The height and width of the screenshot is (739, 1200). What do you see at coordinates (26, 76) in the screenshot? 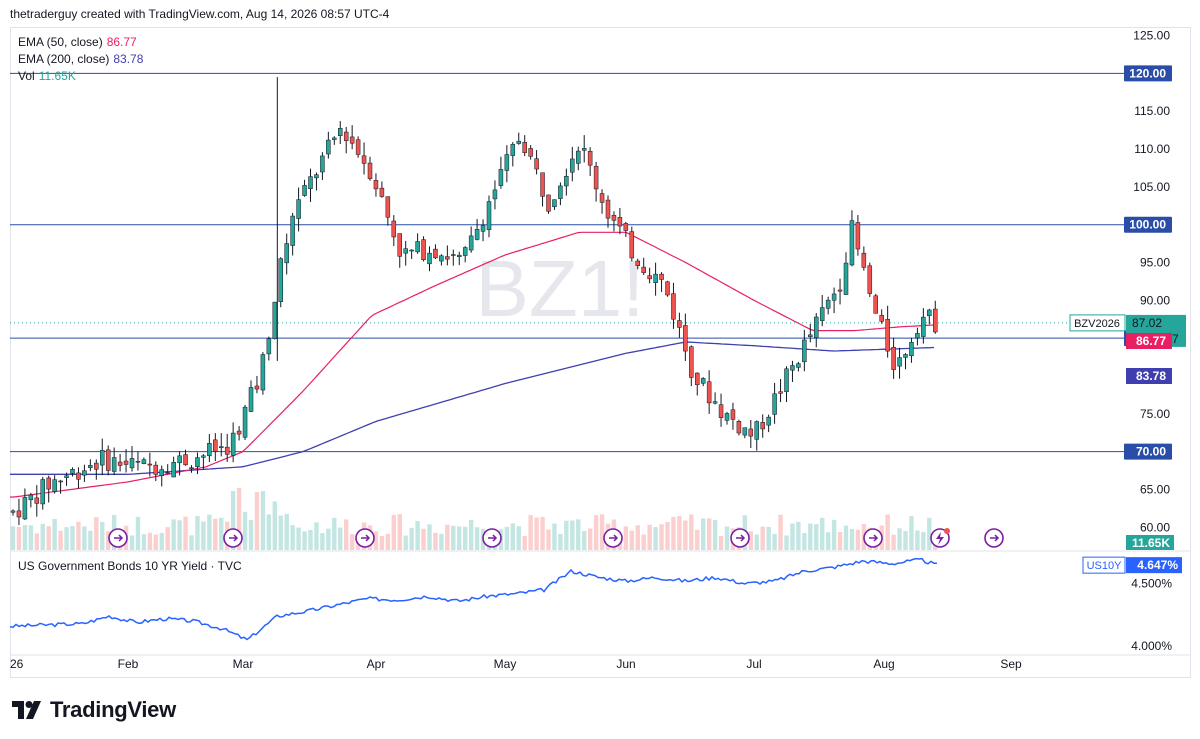
I see `legend-volume-label: Vol` at bounding box center [26, 76].